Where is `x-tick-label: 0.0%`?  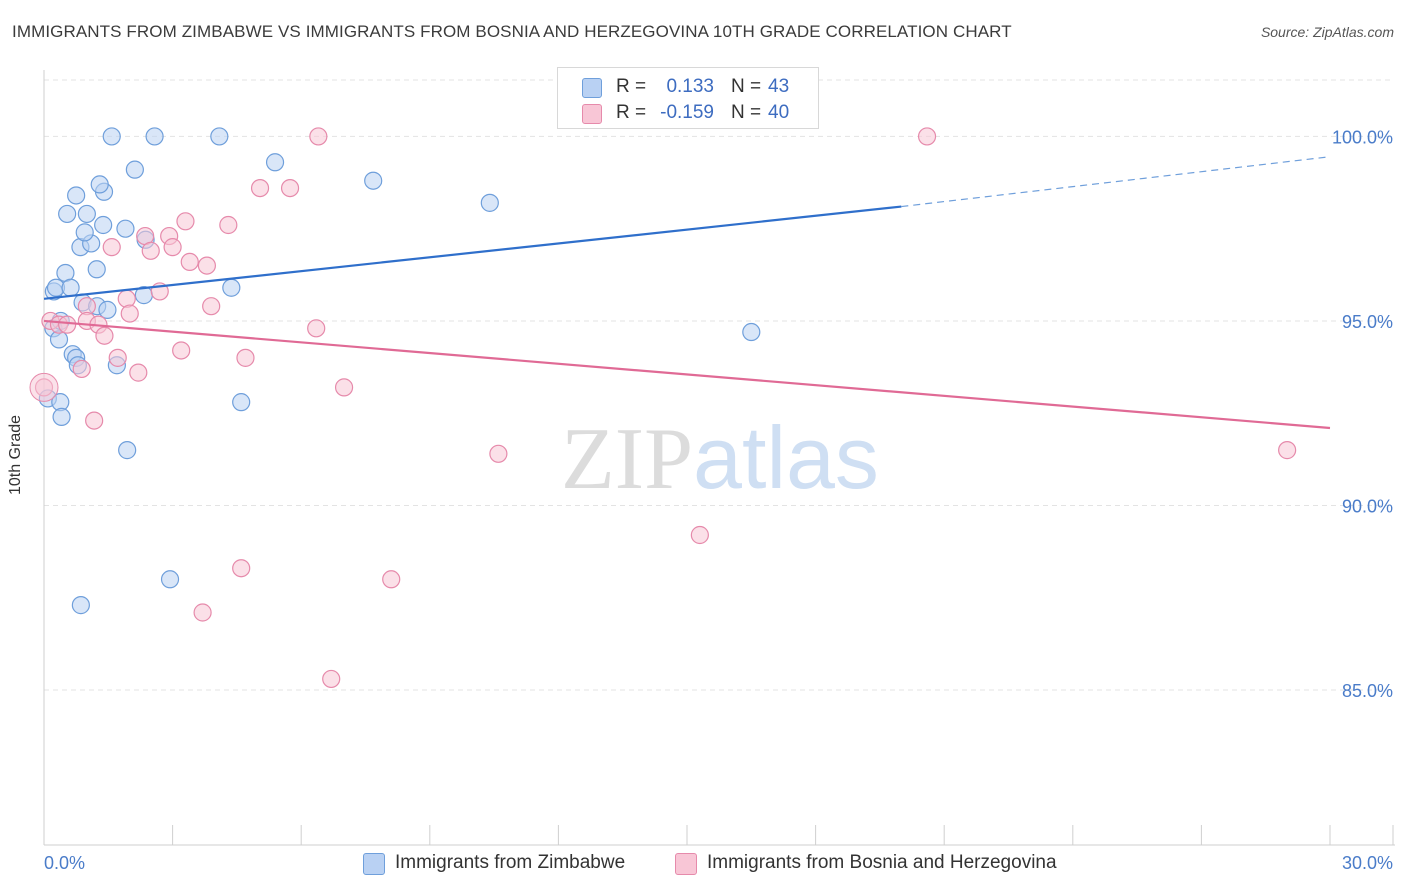 x-tick-label: 0.0% is located at coordinates (64, 863).